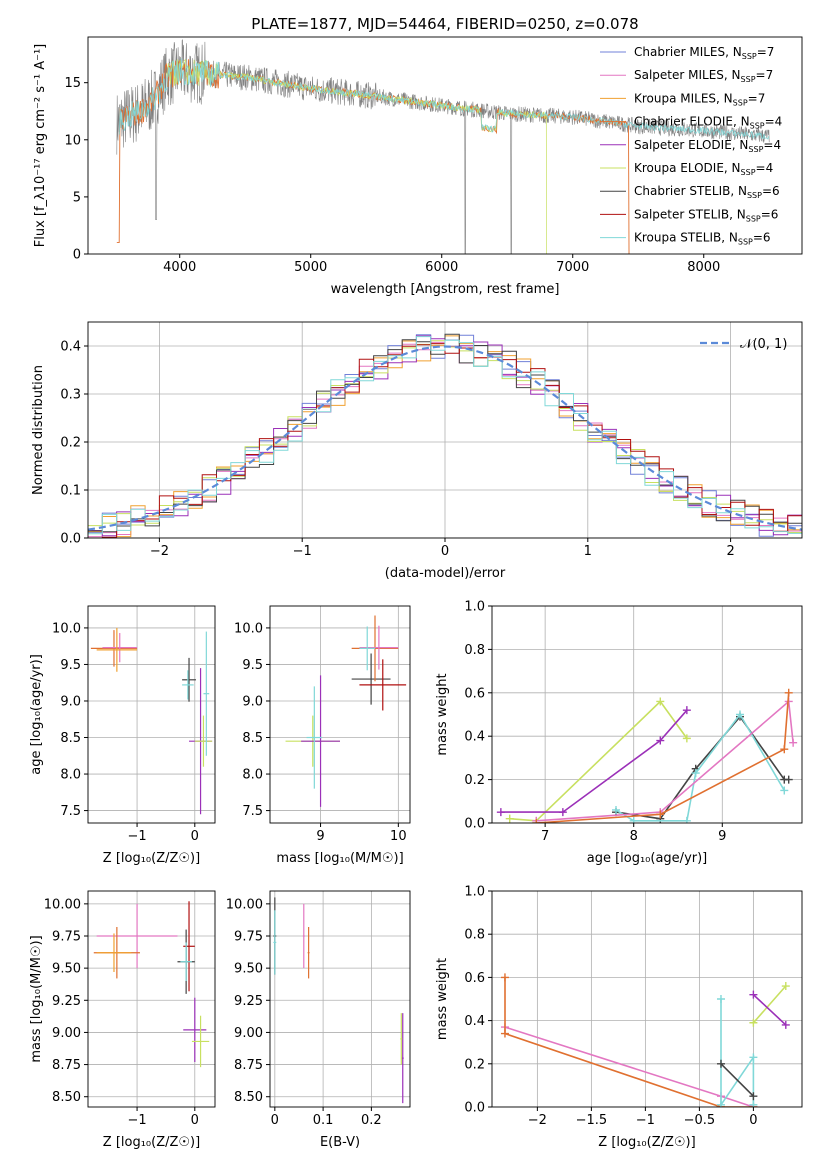  I want to click on x-tick-label: 2, so click(730, 551).